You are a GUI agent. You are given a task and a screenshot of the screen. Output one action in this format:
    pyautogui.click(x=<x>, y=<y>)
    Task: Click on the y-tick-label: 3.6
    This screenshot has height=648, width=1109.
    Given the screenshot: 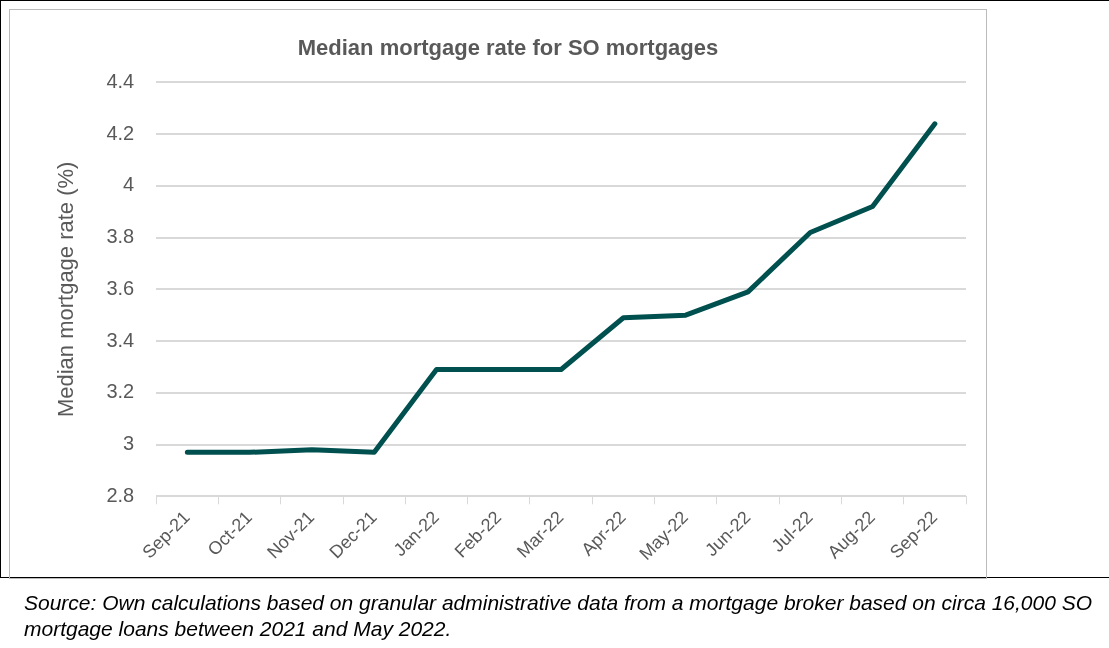 What is the action you would take?
    pyautogui.click(x=120, y=287)
    